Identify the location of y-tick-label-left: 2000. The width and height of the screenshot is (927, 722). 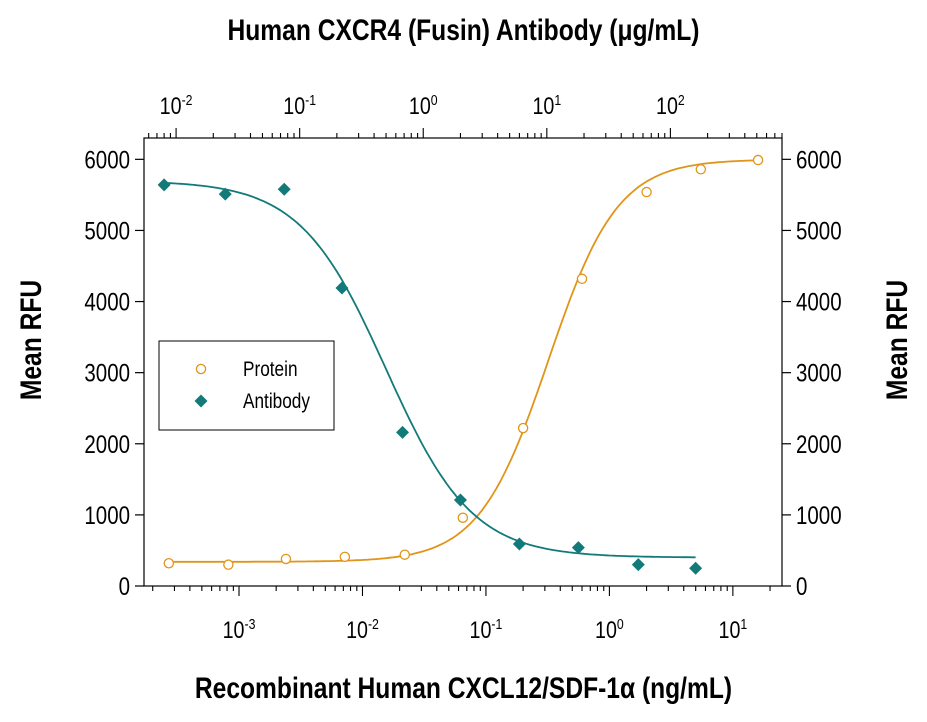
(107, 444).